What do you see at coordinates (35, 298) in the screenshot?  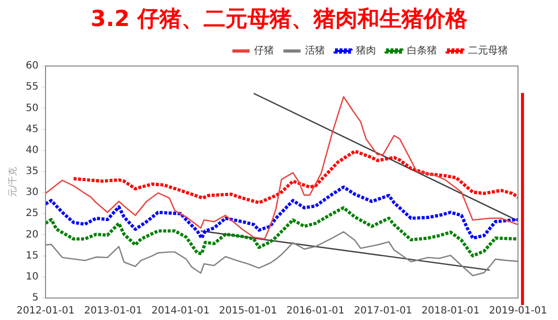 I see `y-tick-label: 5` at bounding box center [35, 298].